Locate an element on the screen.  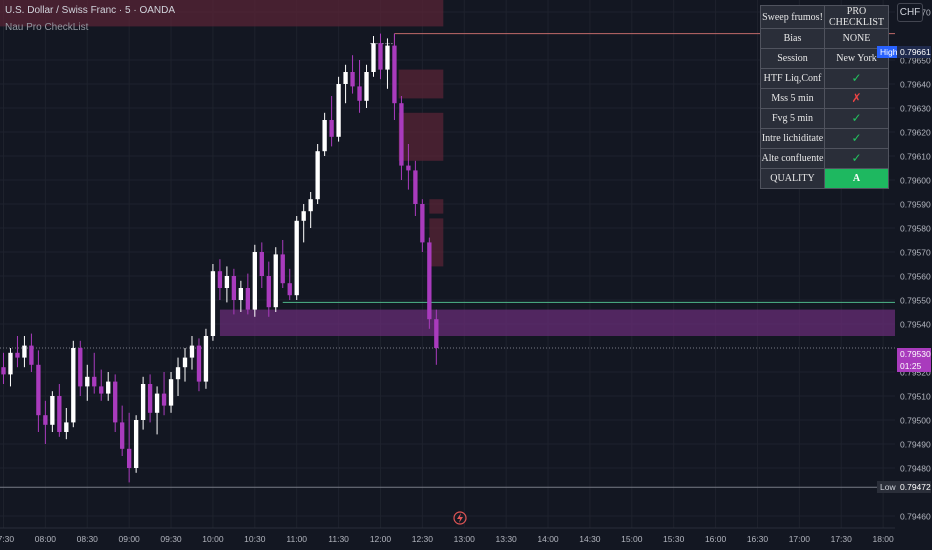
checklist-row: Intre lichiditate ✓ is located at coordinates (824, 138).